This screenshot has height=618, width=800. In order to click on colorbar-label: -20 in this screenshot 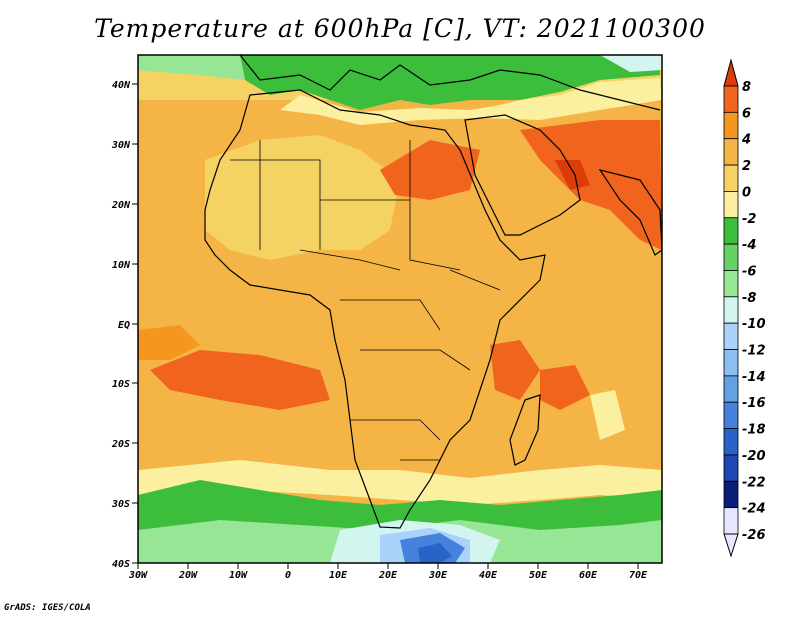, I will do `click(754, 456)`.